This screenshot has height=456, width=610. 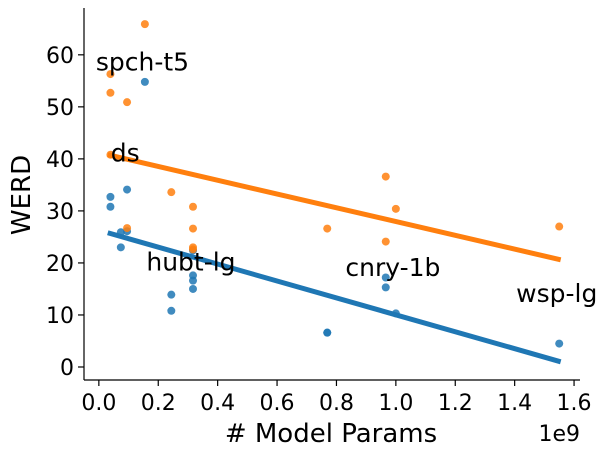 What do you see at coordinates (190, 262) in the screenshot?
I see `annotation-hubt-lg: hubt-lg` at bounding box center [190, 262].